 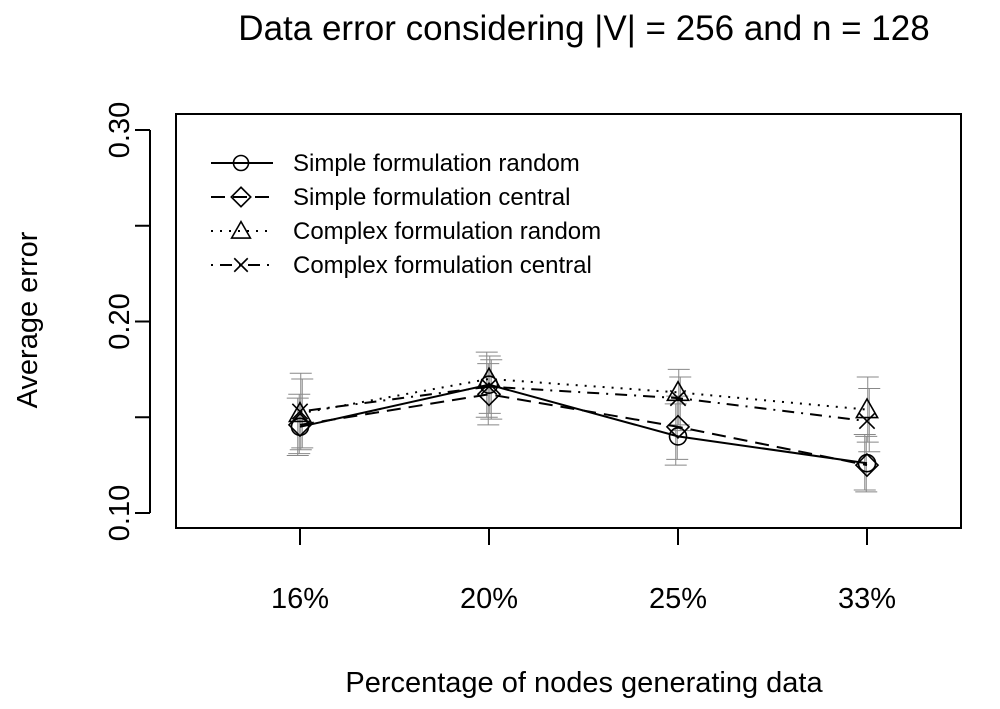 I want to click on series-markers, so click(x=583, y=422).